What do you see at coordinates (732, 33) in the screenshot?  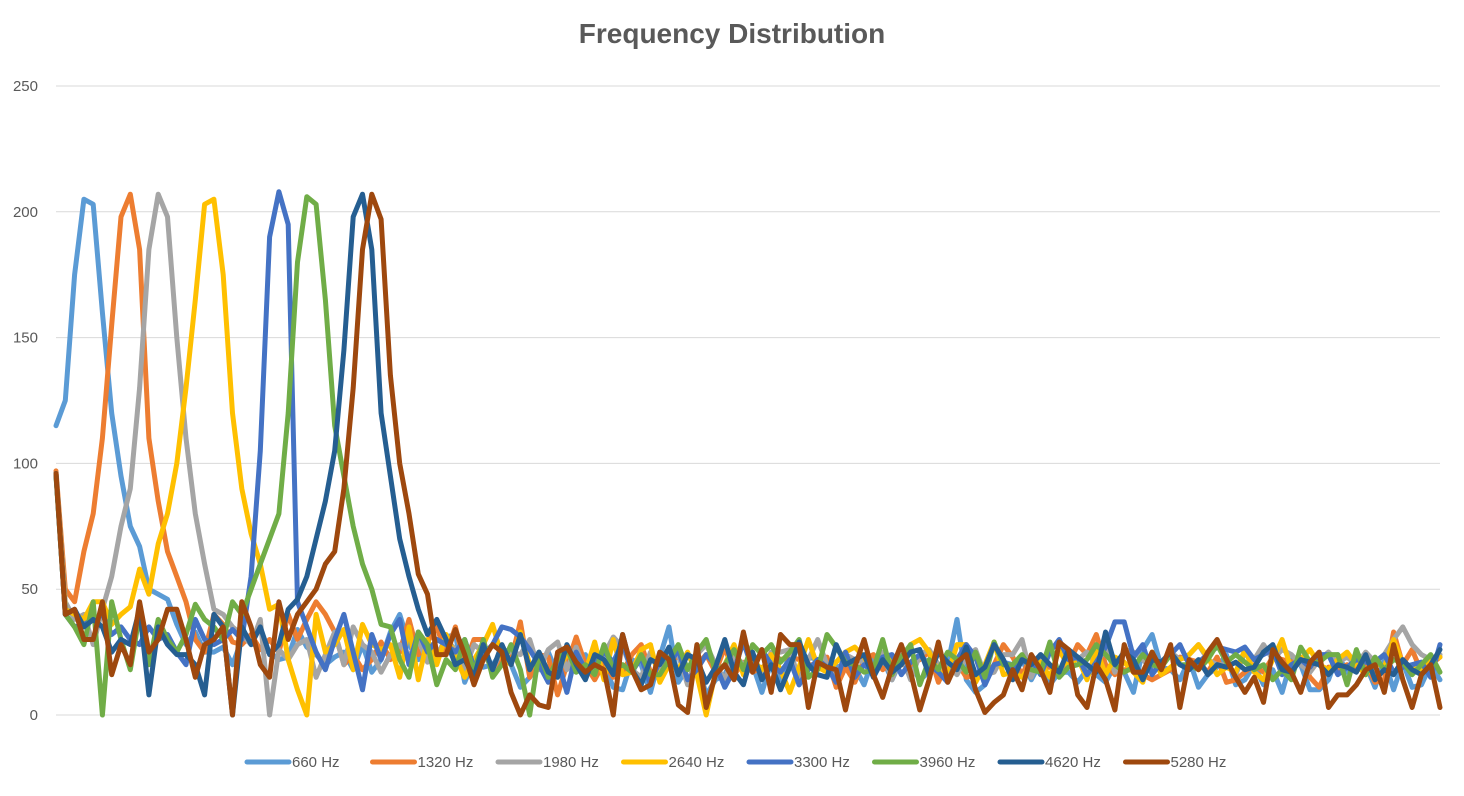 I see `chart-title: Frequency Distribution` at bounding box center [732, 33].